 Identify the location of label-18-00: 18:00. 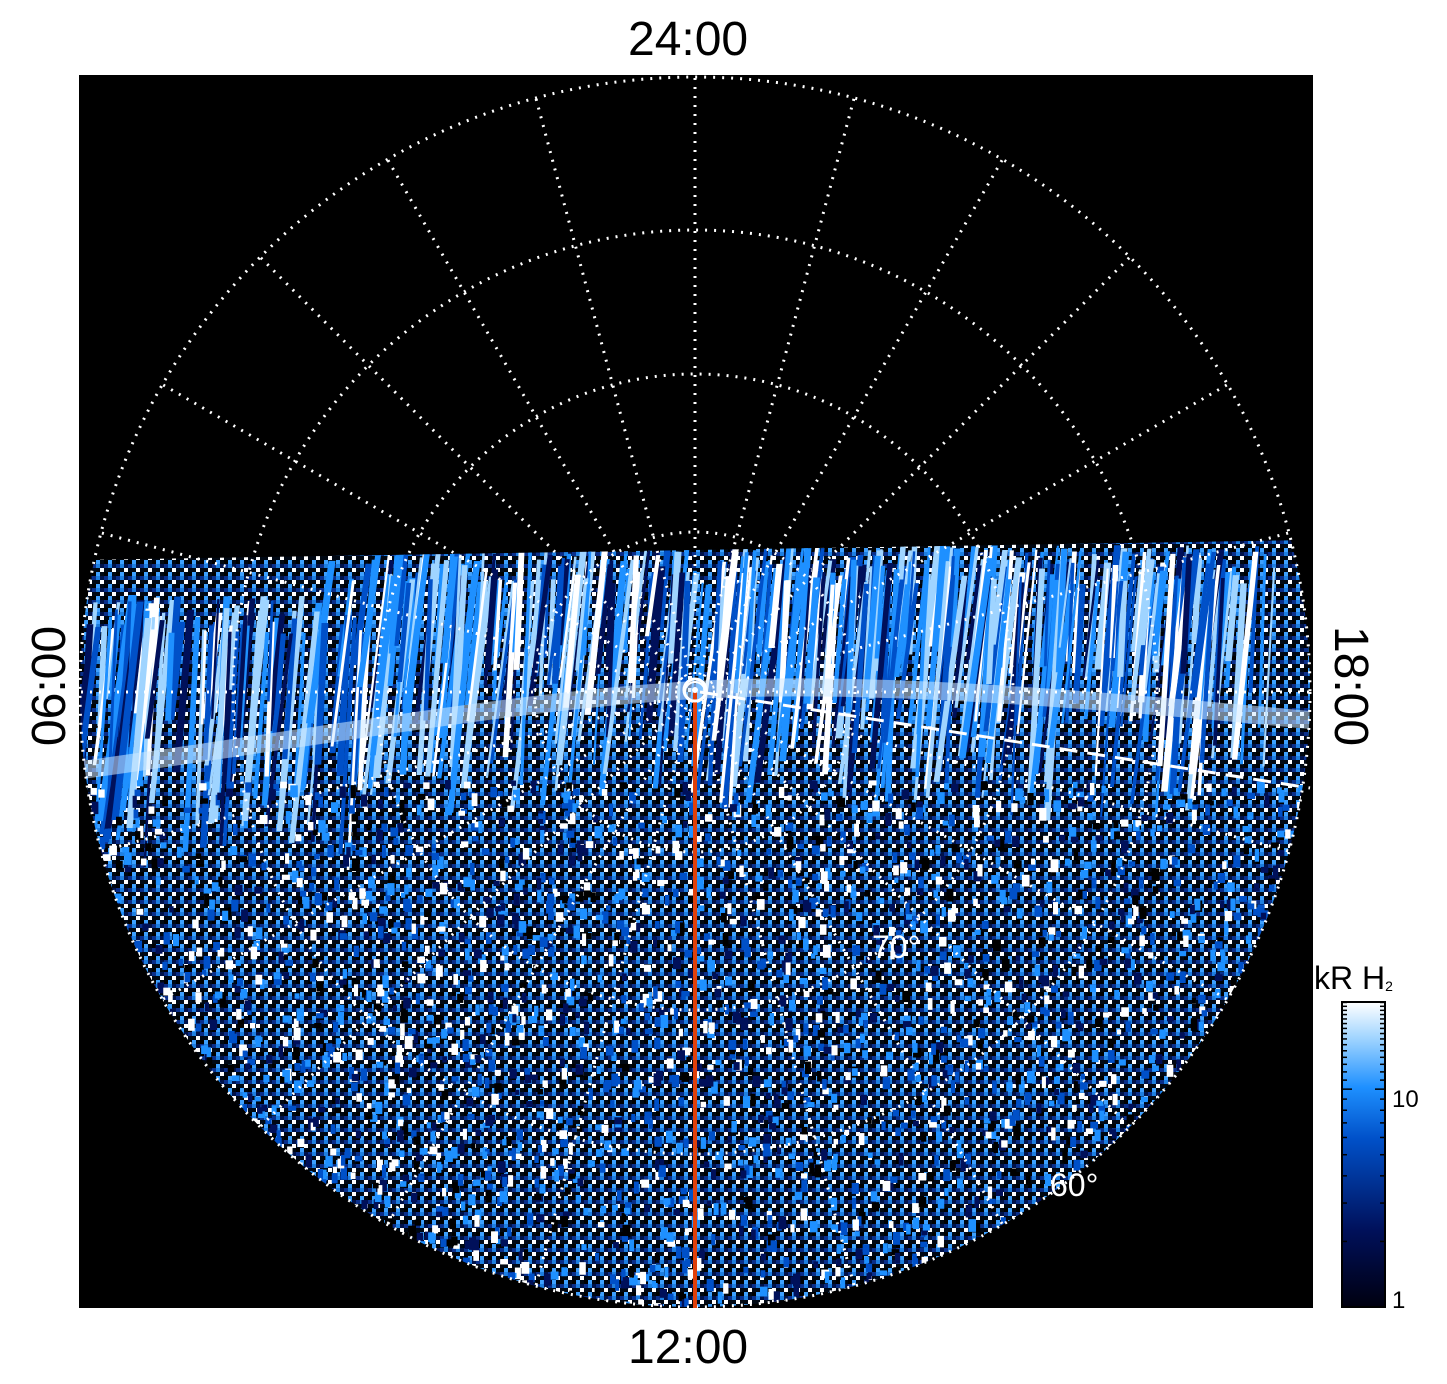
(1351, 686).